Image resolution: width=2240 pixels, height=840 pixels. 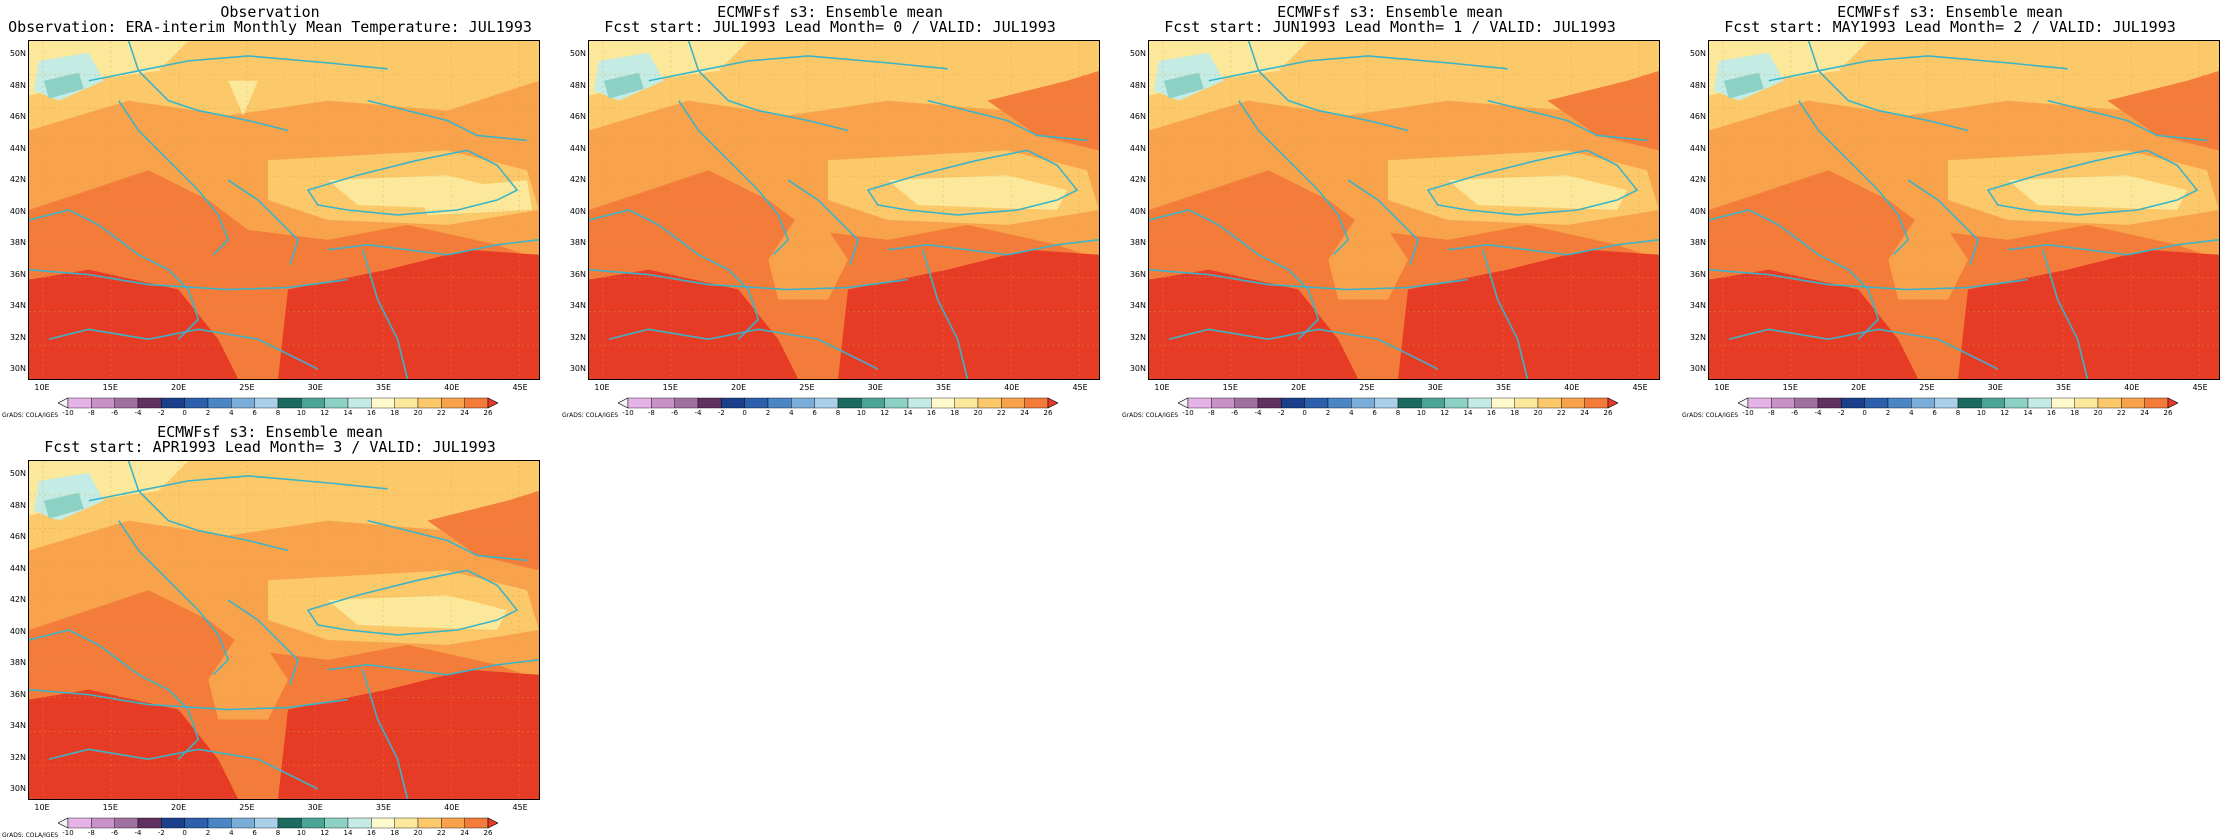 What do you see at coordinates (184, 833) in the screenshot?
I see `colorbar-tick-label: 0` at bounding box center [184, 833].